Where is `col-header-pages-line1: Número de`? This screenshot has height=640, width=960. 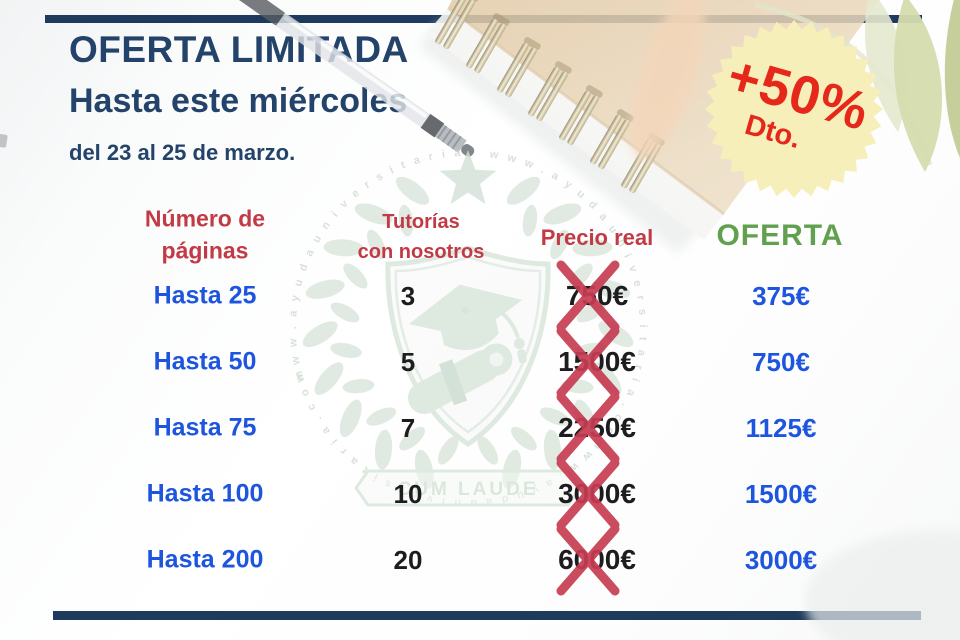 col-header-pages-line1: Número de is located at coordinates (205, 218).